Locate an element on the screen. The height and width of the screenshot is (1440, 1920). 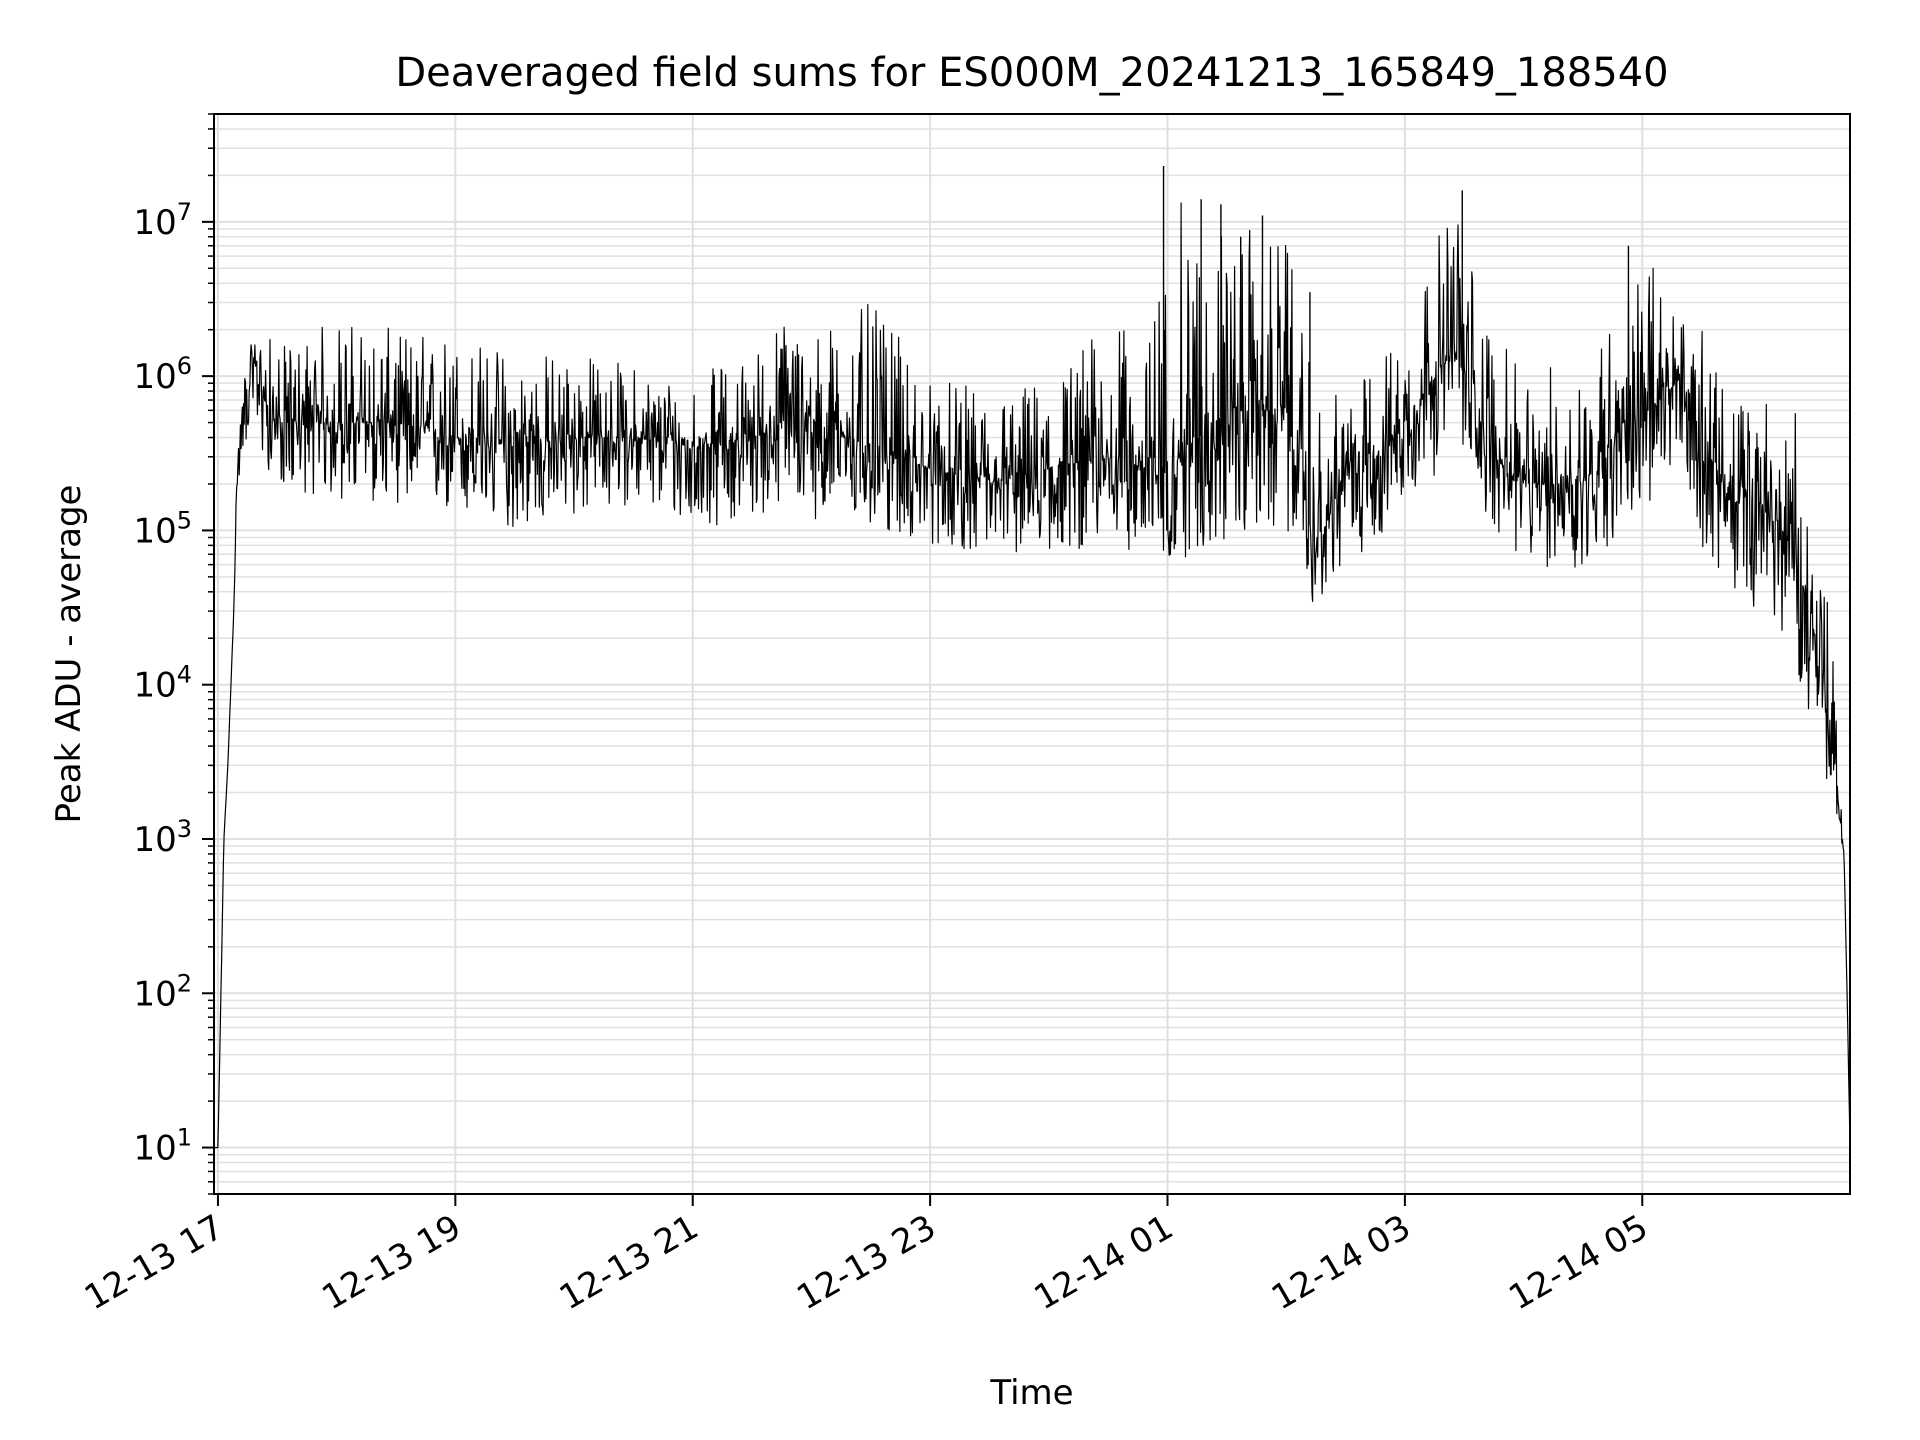
y-axis-ticks: 10¹ 10² 10³ 10⁴ 10⁵ 10⁶ 10⁷ is located at coordinates (173, 654).